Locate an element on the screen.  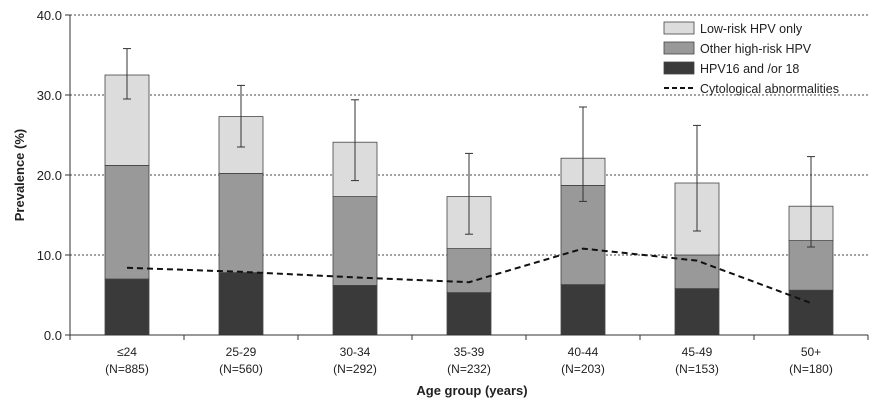
cytology-line-path is located at coordinates (469, 275).